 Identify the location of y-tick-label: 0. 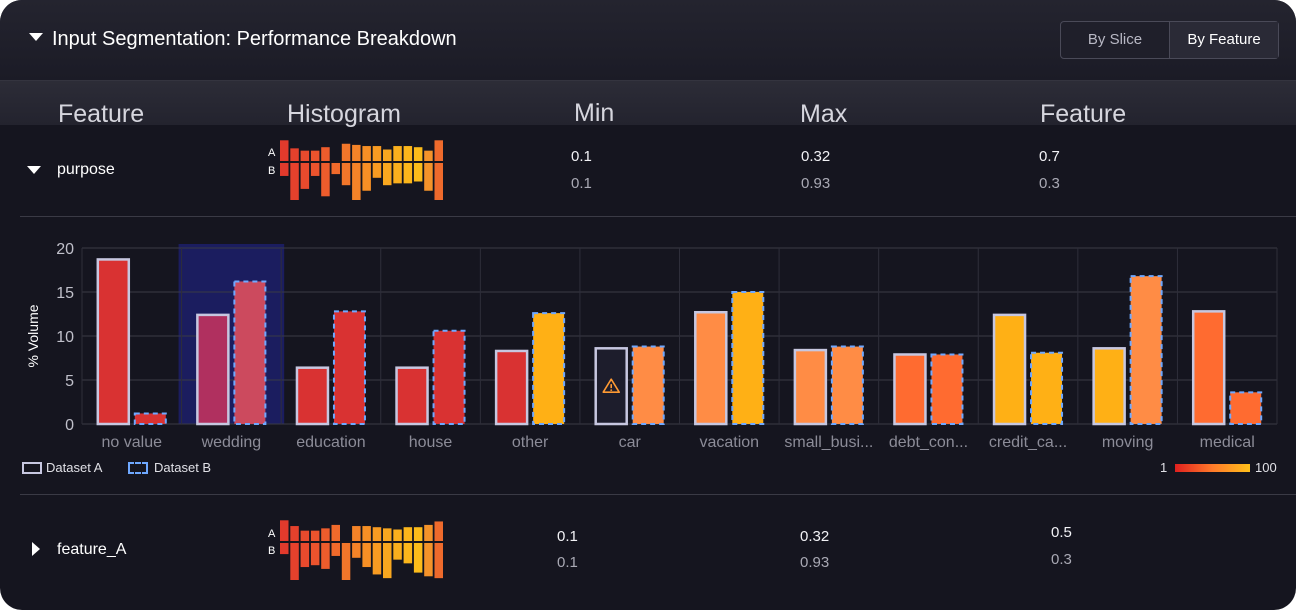
(69, 425).